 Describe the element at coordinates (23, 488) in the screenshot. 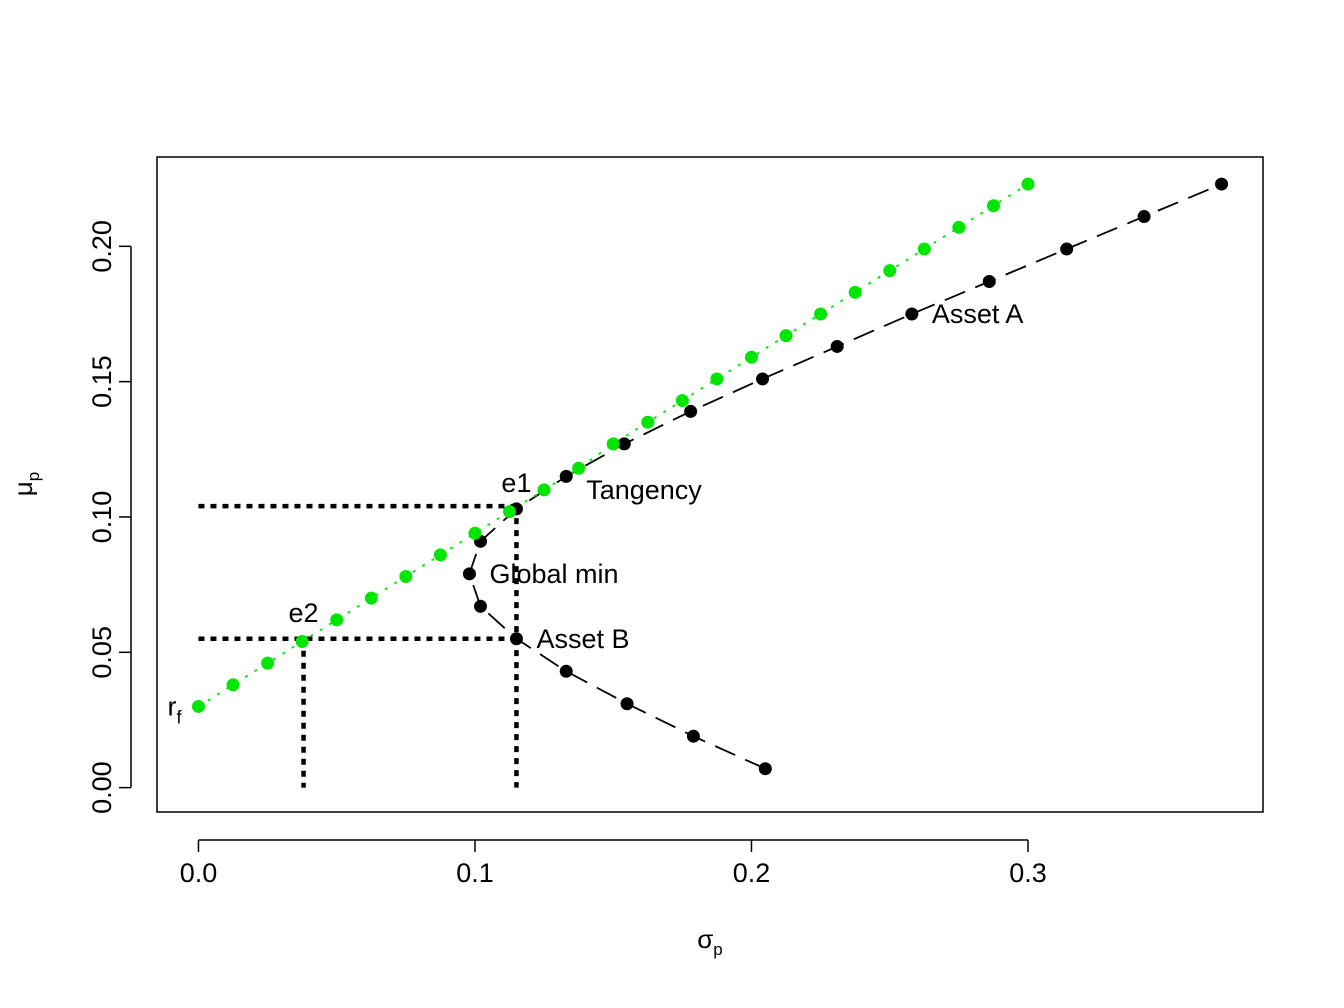

I see `y-axis-label-main: μ` at that location.